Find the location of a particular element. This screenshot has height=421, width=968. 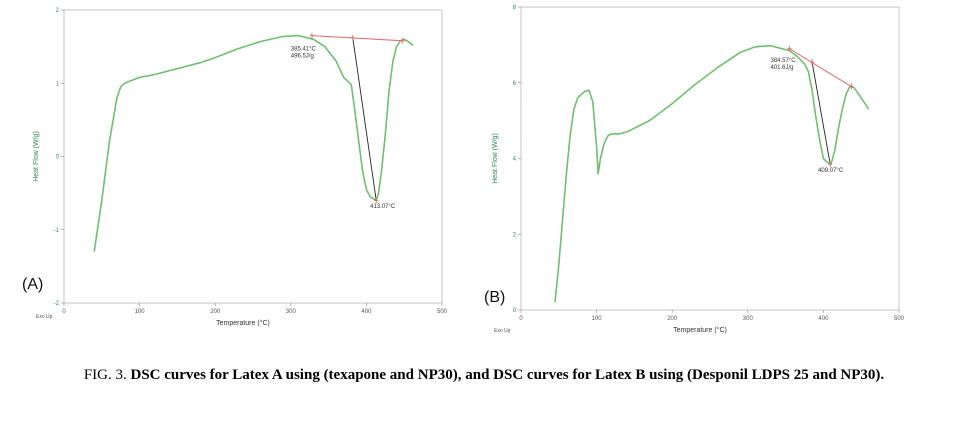

chart-a-exo-up-label: Exo Up is located at coordinates (44, 317).